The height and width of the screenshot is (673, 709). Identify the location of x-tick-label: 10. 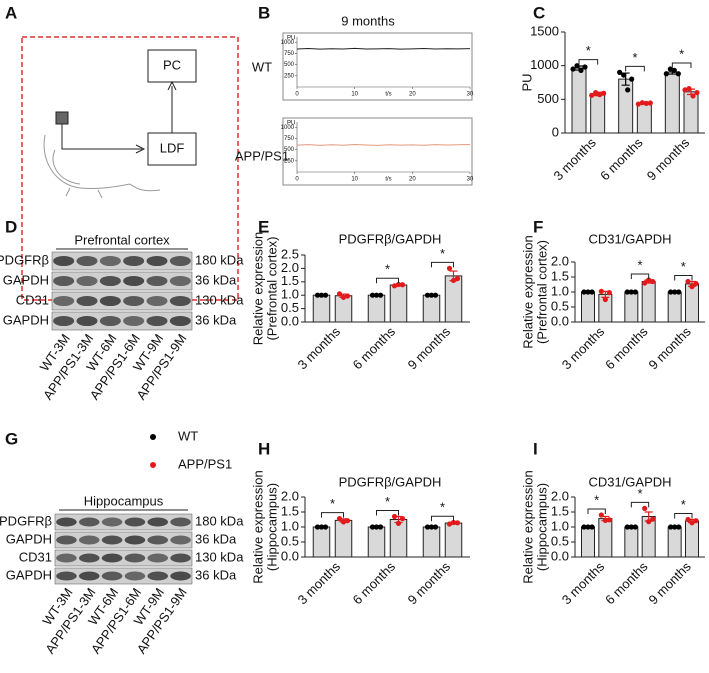
(354, 95).